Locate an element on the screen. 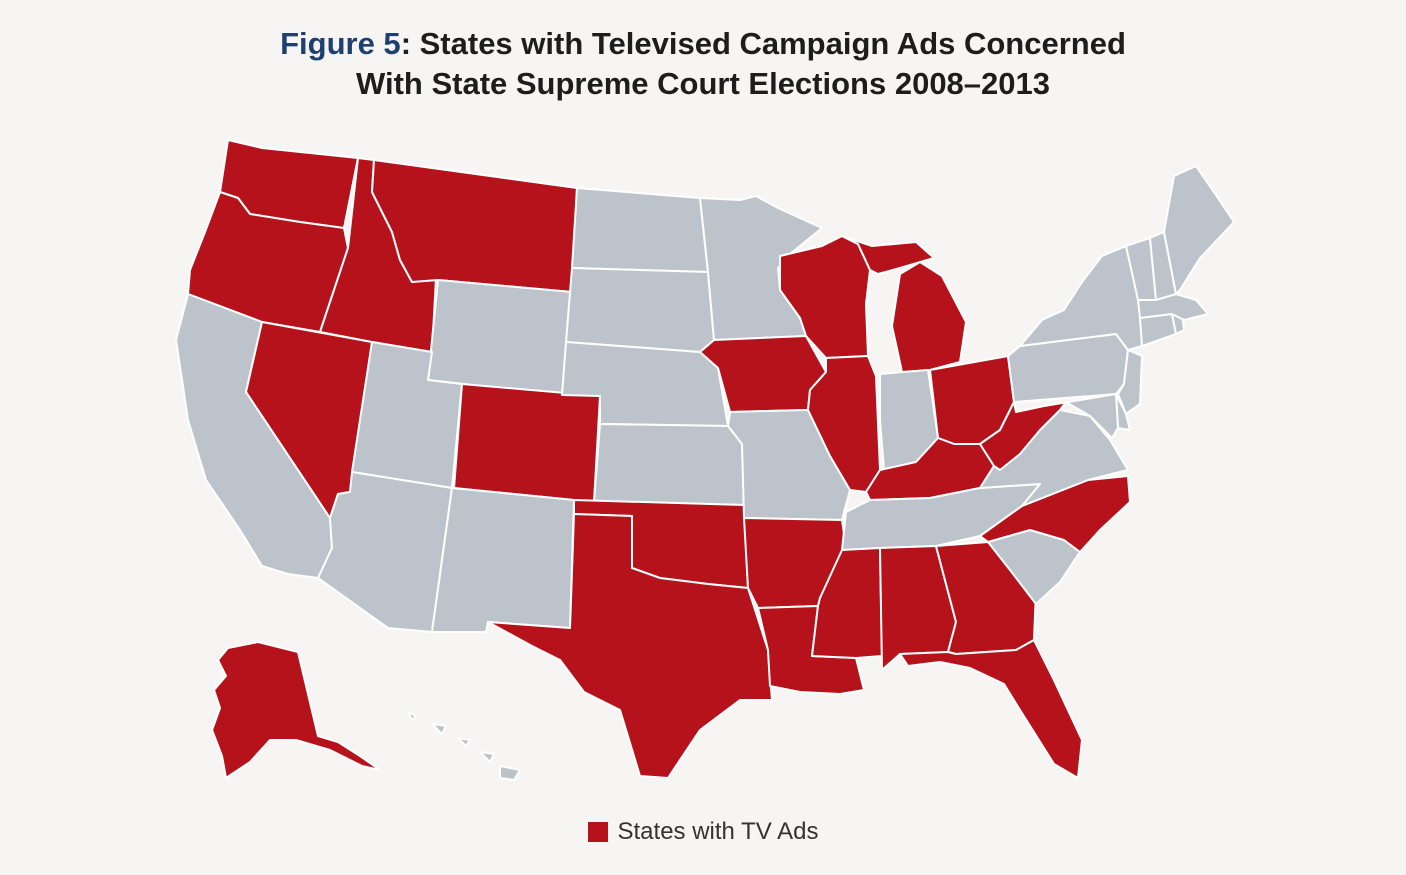 This screenshot has height=875, width=1406. state-TX is located at coordinates (630, 646).